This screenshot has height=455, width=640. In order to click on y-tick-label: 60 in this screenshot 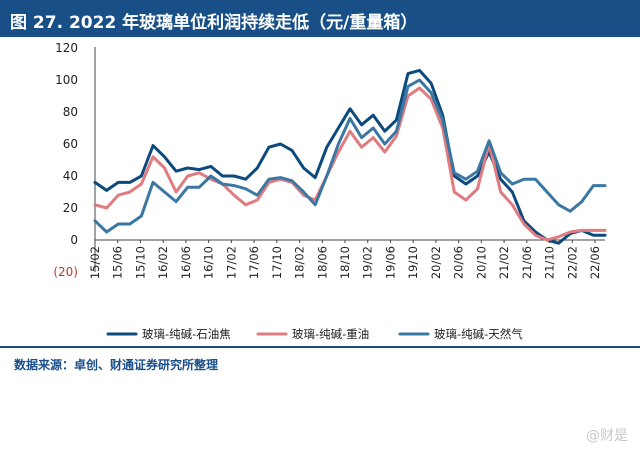, I will do `click(70, 144)`.